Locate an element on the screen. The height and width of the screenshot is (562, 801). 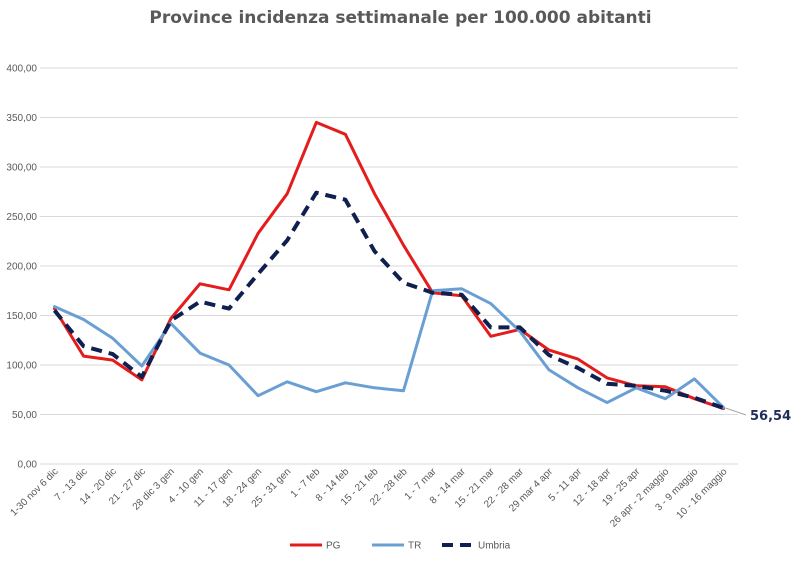
y-tick-label: 0,00 is located at coordinates (28, 465).